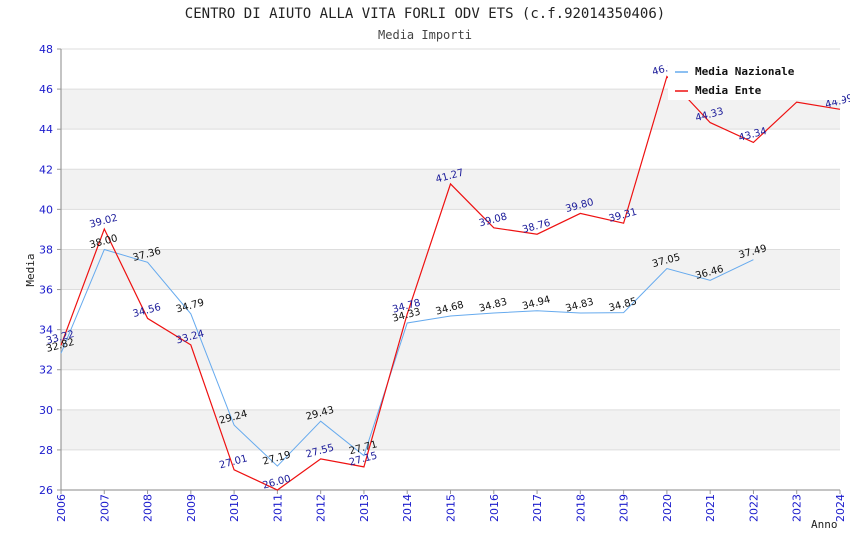  I want to click on x-tick-label: 2021, so click(710, 508).